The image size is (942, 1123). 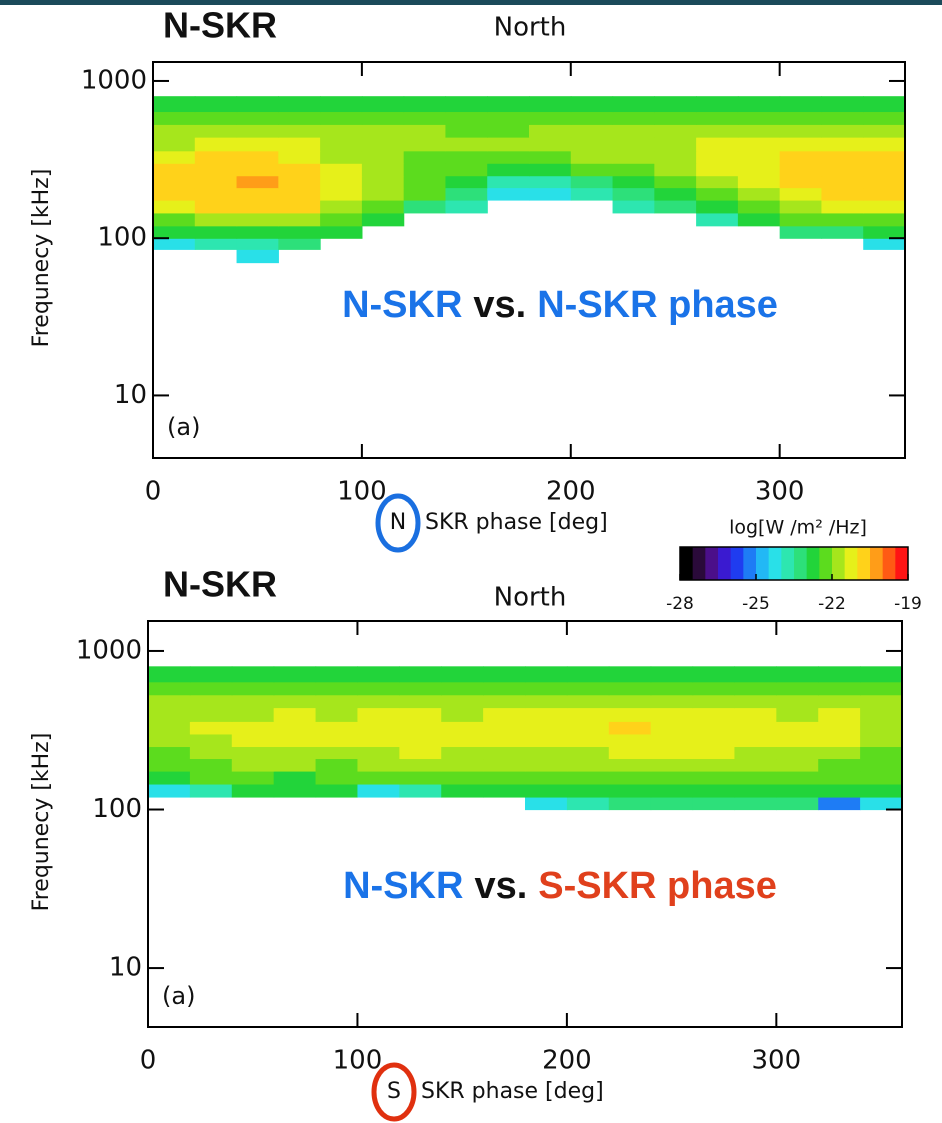 What do you see at coordinates (398, 523) in the screenshot?
I see `x-label-marker-circle` at bounding box center [398, 523].